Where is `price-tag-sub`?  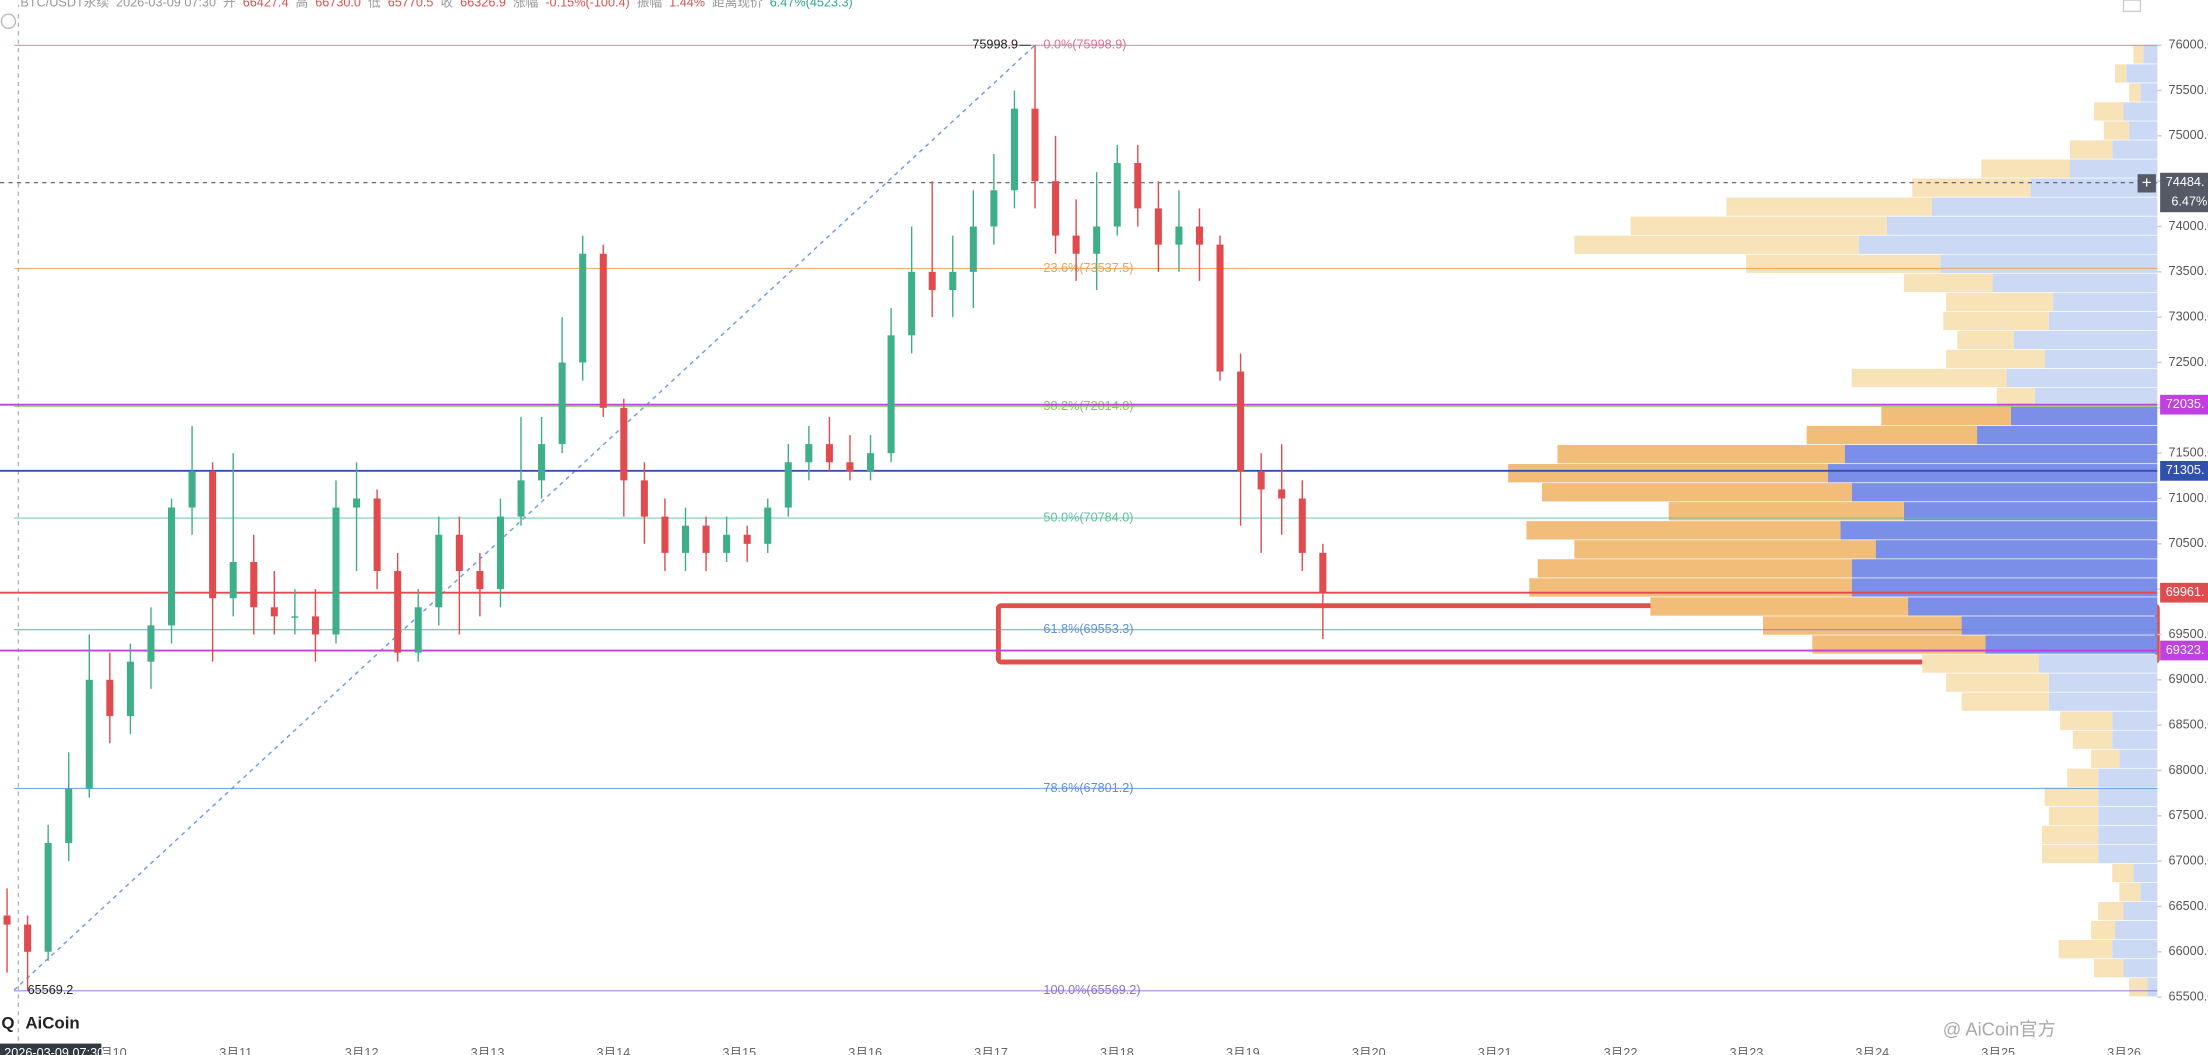 price-tag-sub is located at coordinates (2184, 202).